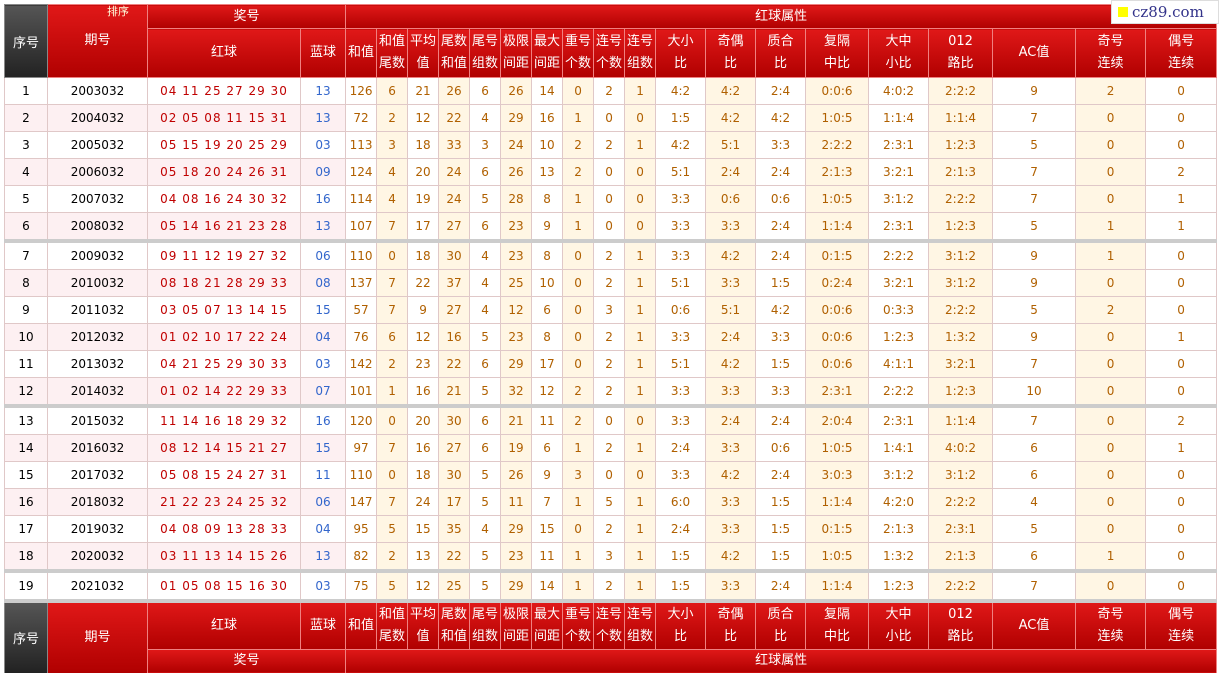 The width and height of the screenshot is (1219, 673). I want to click on table-cell: 3:2:1, so click(899, 172).